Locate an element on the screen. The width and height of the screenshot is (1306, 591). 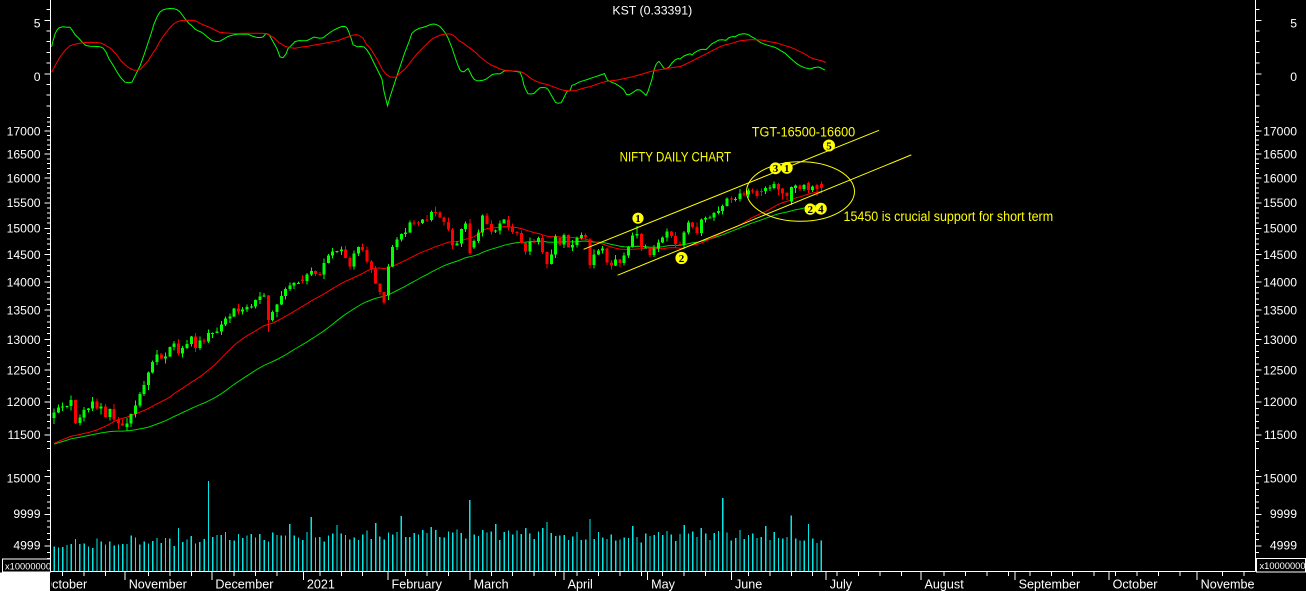
svg-text: February is located at coordinates (417, 584).